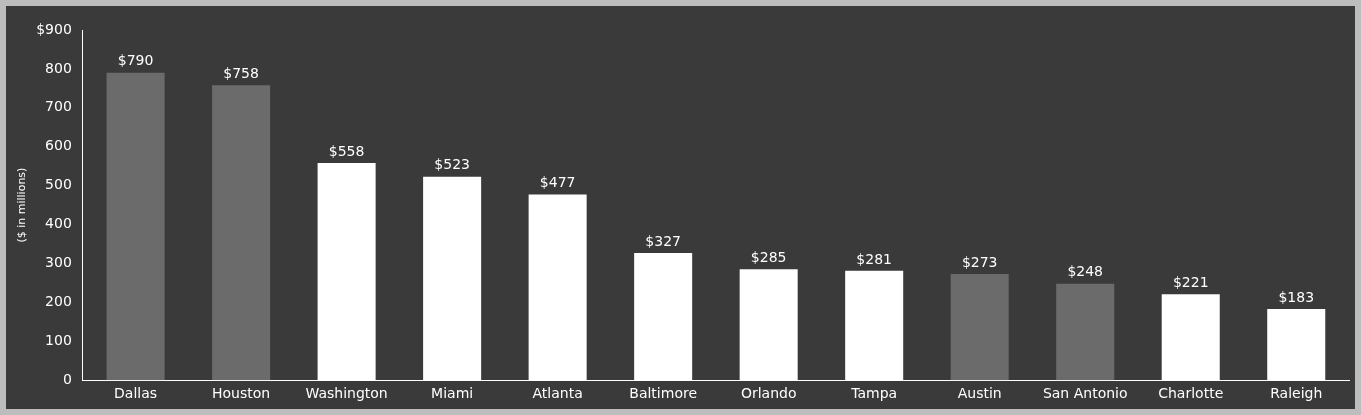  I want to click on data-label: $558, so click(346, 150).